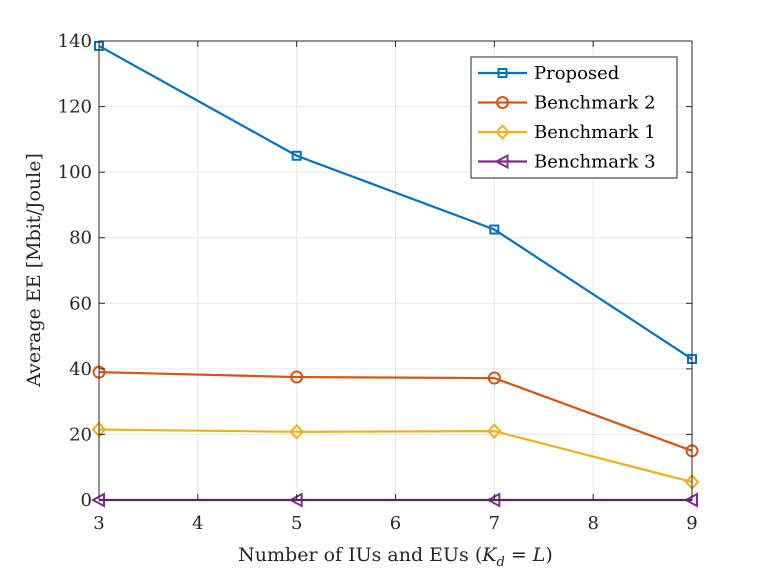 The width and height of the screenshot is (764, 573). I want to click on x-axis-title: Number of IUs and EUs (Kd = L), so click(395, 557).